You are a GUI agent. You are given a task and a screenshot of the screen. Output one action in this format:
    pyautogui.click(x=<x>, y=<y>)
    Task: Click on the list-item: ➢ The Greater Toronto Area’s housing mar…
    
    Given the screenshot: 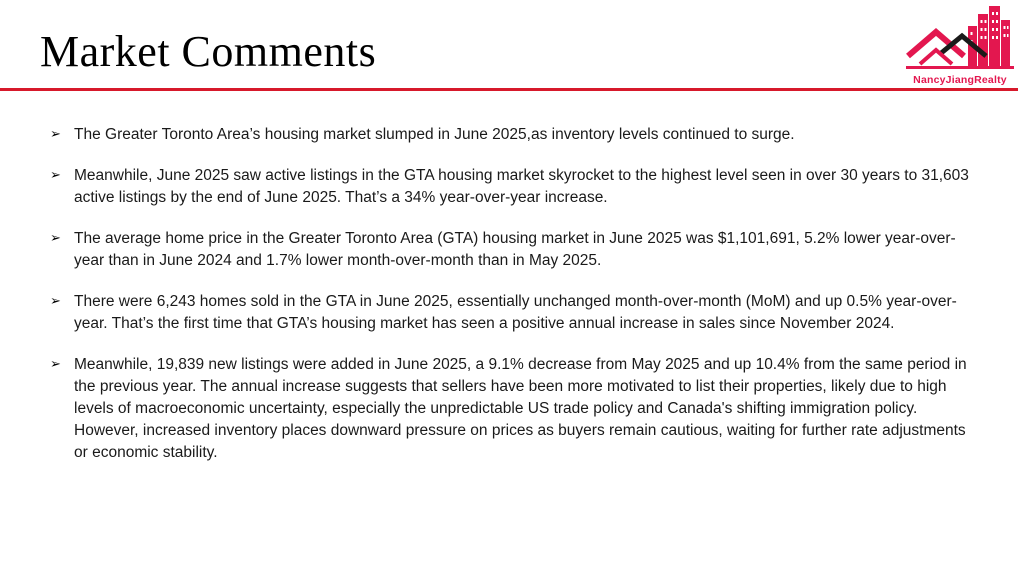 What is the action you would take?
    pyautogui.click(x=515, y=135)
    